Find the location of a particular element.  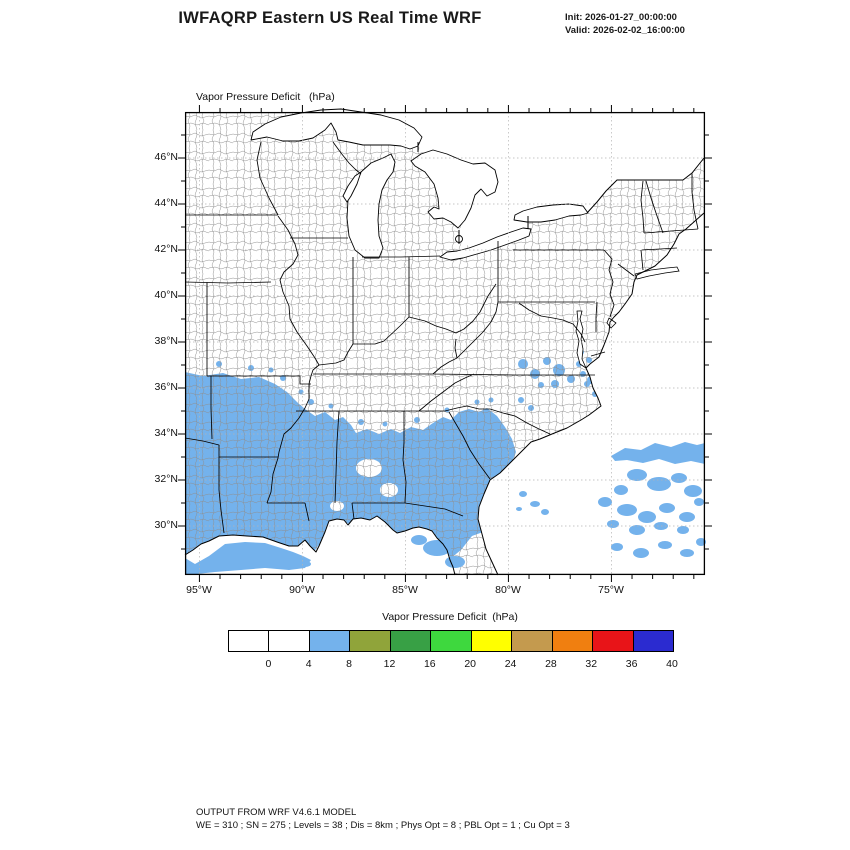

x-tick-label-95w: 95°W is located at coordinates (199, 590).